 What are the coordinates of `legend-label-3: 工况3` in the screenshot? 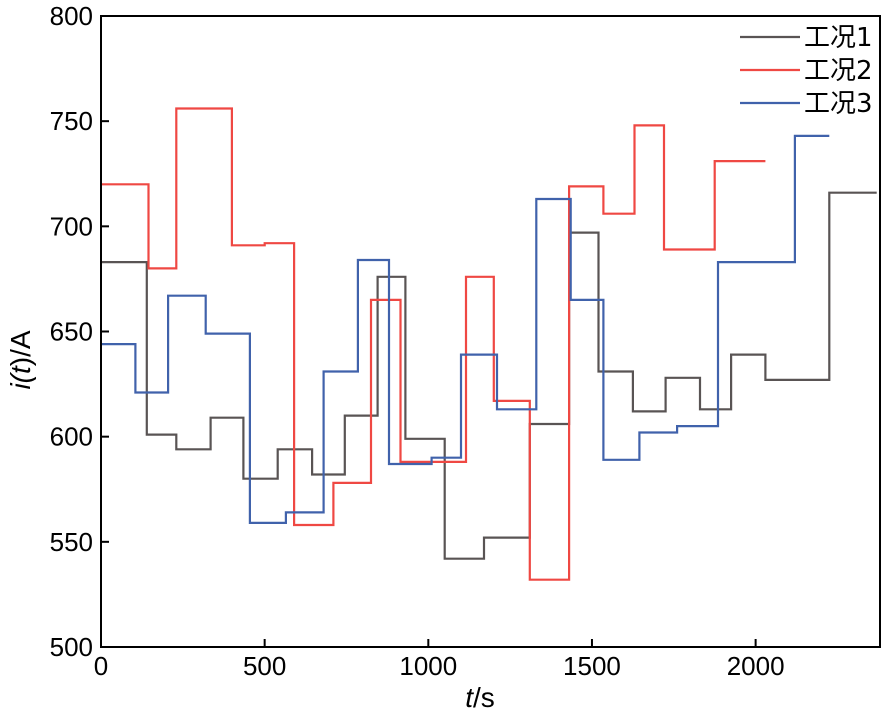 It's located at (838, 104).